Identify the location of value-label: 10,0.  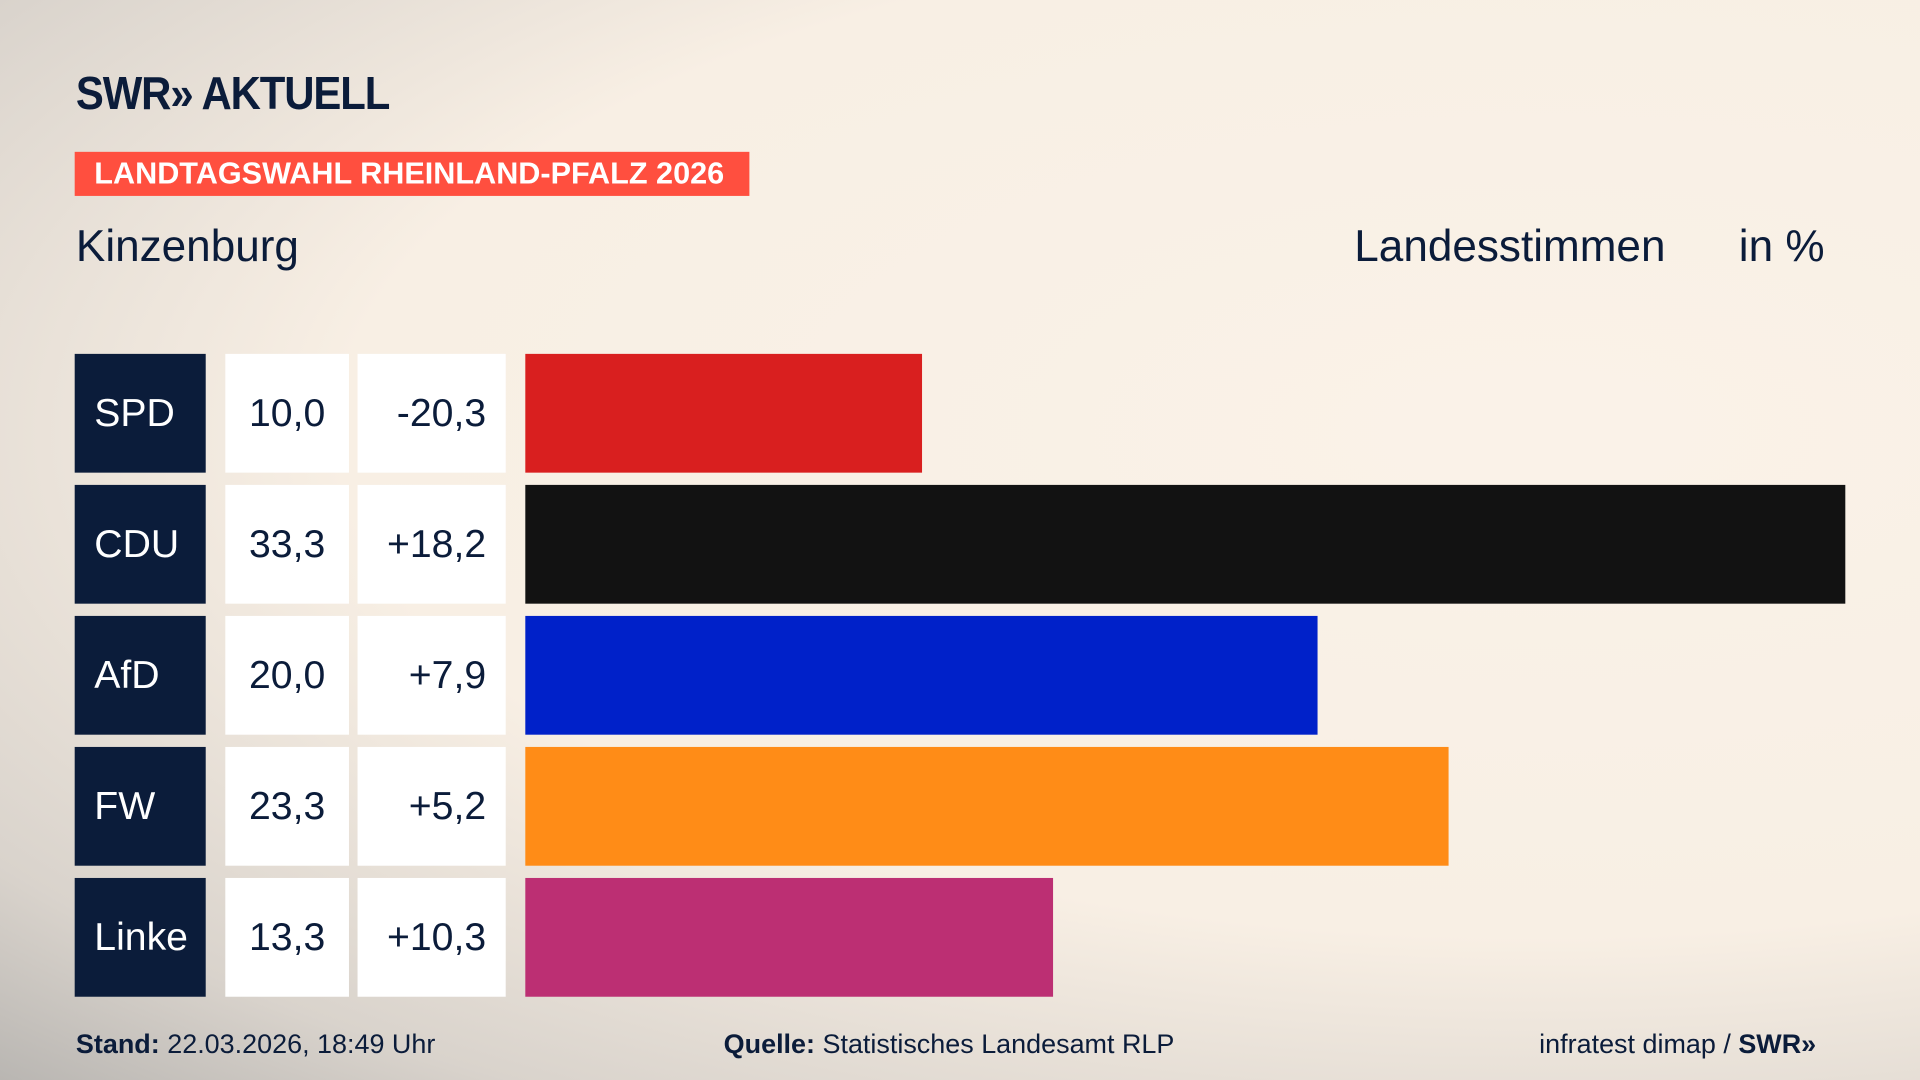
(287, 413).